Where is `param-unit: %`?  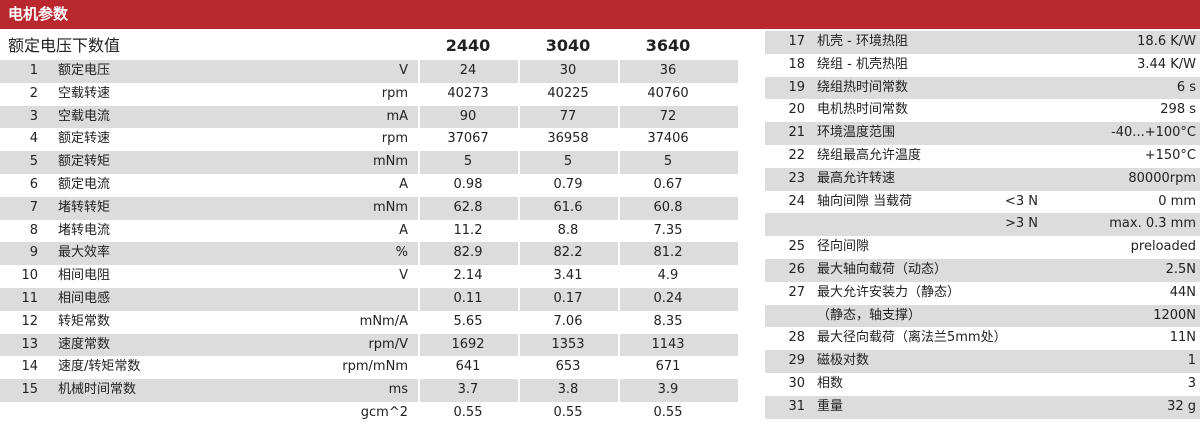 param-unit: % is located at coordinates (401, 253).